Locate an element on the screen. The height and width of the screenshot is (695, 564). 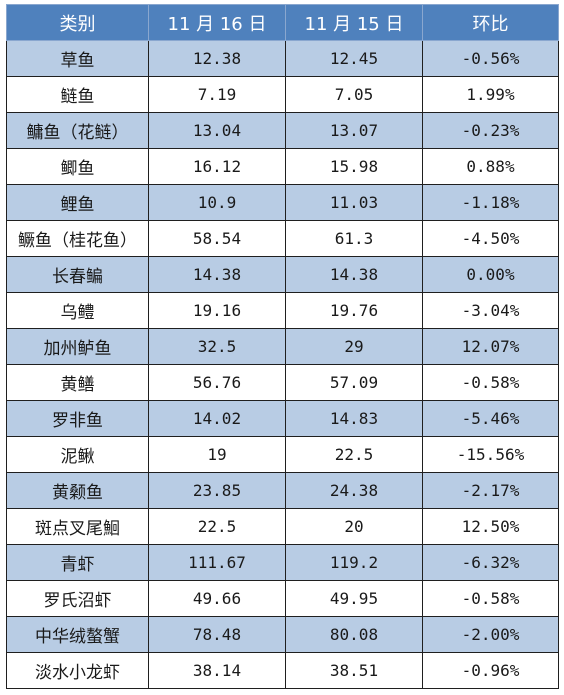
table-row: 泥鳅 19 22.5 -15.56% is located at coordinates (282, 454).